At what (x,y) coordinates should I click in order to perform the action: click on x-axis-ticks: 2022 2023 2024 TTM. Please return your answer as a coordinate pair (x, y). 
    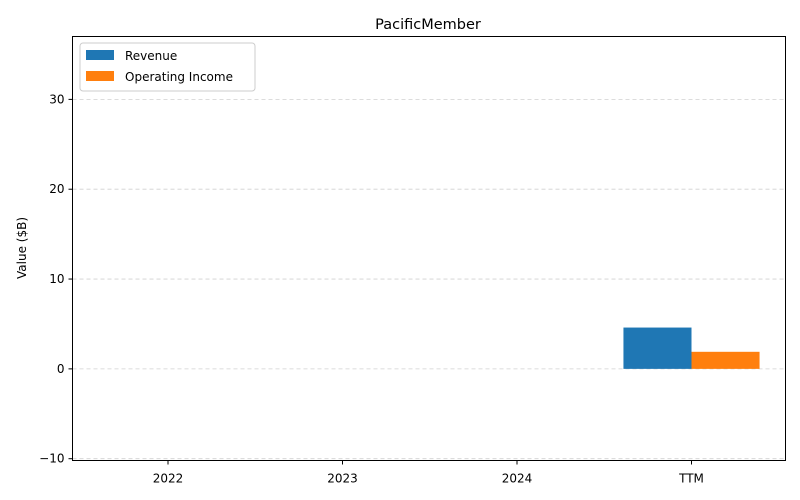
    Looking at the image, I should click on (428, 473).